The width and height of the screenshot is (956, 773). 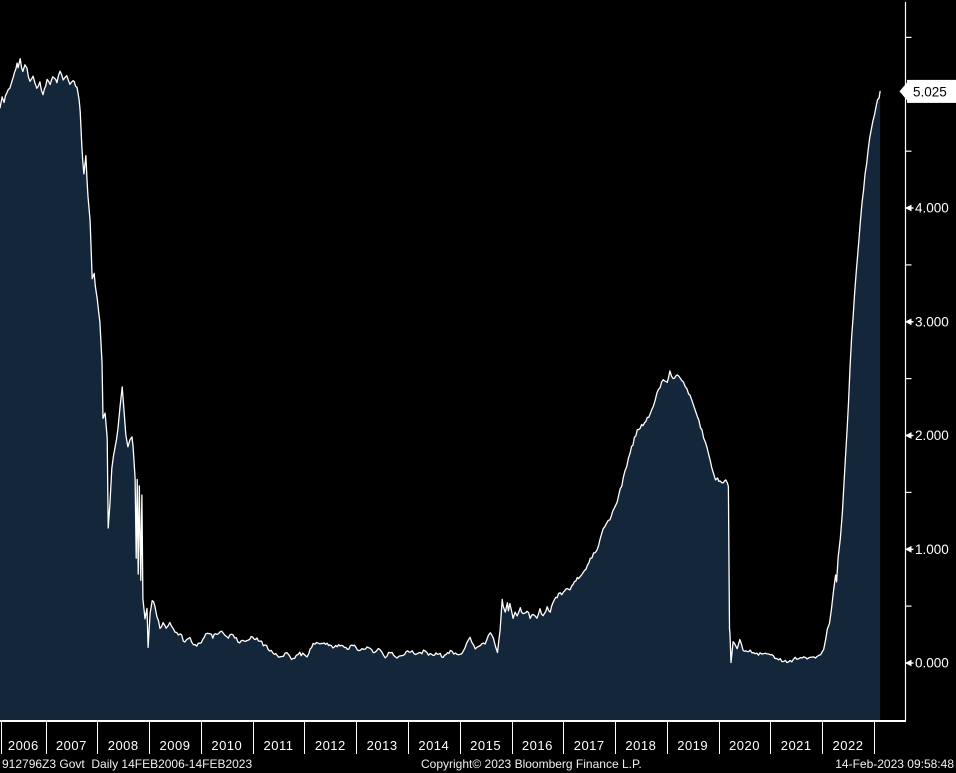 What do you see at coordinates (23, 745) in the screenshot?
I see `x-axis-year-label: 2006` at bounding box center [23, 745].